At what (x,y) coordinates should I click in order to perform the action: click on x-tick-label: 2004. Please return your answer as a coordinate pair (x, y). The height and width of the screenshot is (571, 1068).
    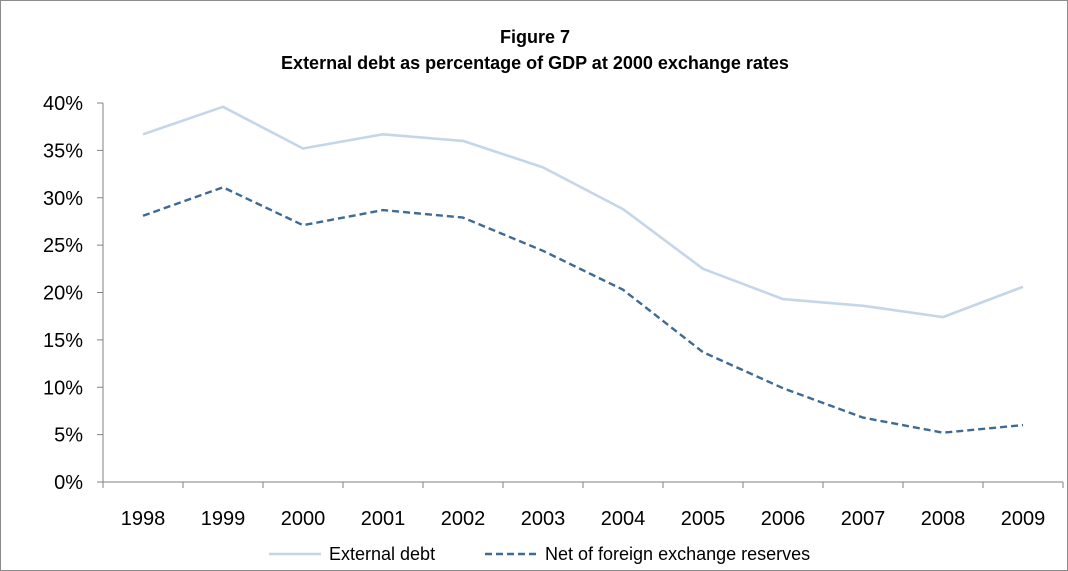
    Looking at the image, I should click on (623, 519).